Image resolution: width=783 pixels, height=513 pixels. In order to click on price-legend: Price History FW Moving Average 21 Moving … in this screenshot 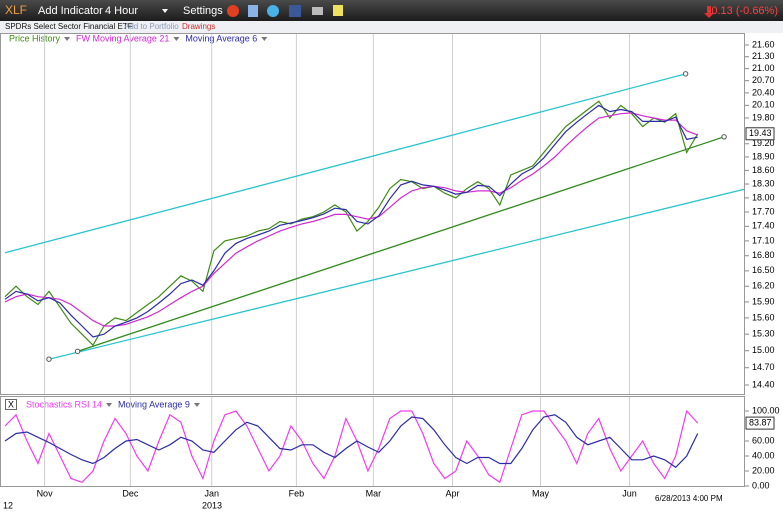, I will do `click(138, 38)`.